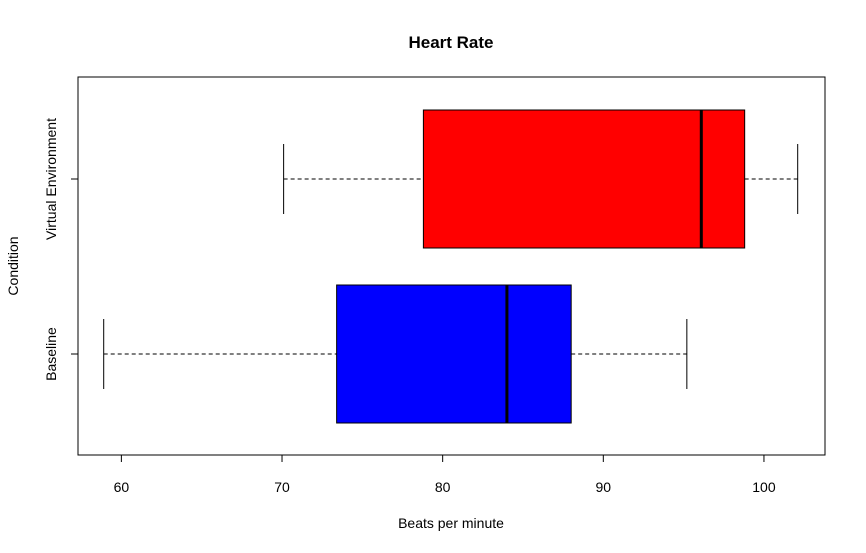 The image size is (866, 553). What do you see at coordinates (451, 523) in the screenshot?
I see `x-axis-label: Beats per minute` at bounding box center [451, 523].